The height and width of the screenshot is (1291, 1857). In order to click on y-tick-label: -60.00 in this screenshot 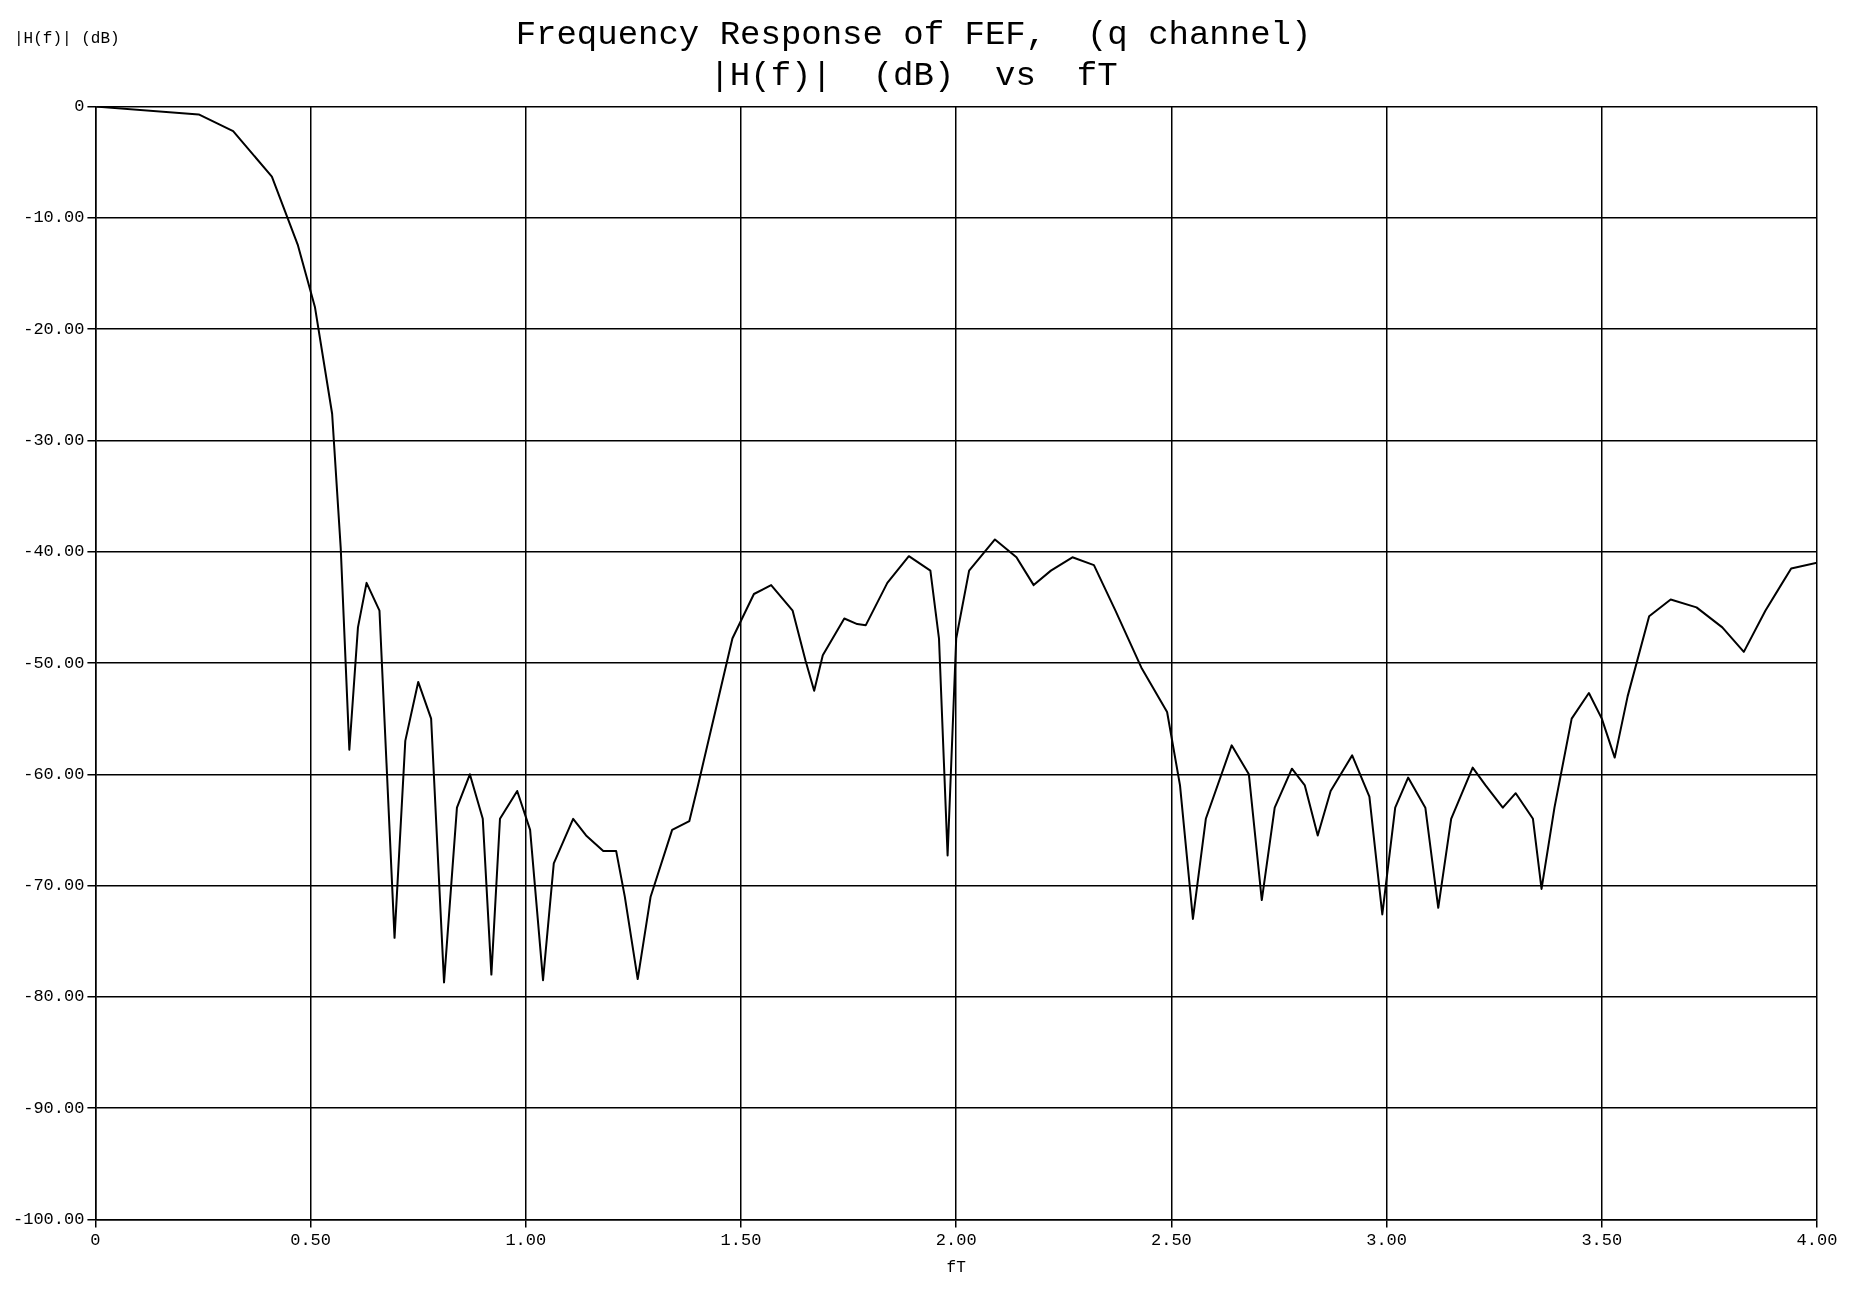, I will do `click(54, 774)`.